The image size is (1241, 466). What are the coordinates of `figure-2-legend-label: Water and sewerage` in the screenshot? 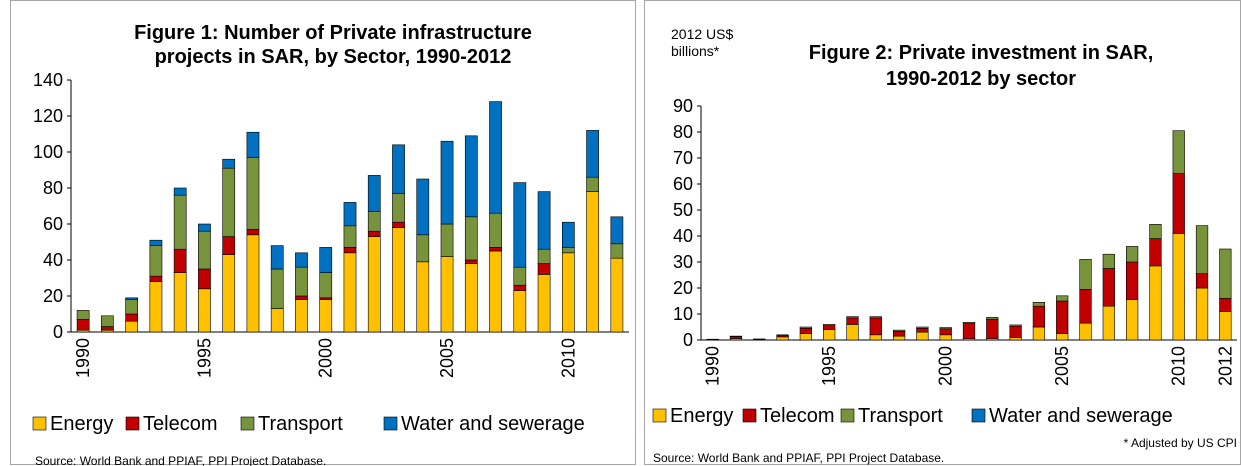 It's located at (1081, 416).